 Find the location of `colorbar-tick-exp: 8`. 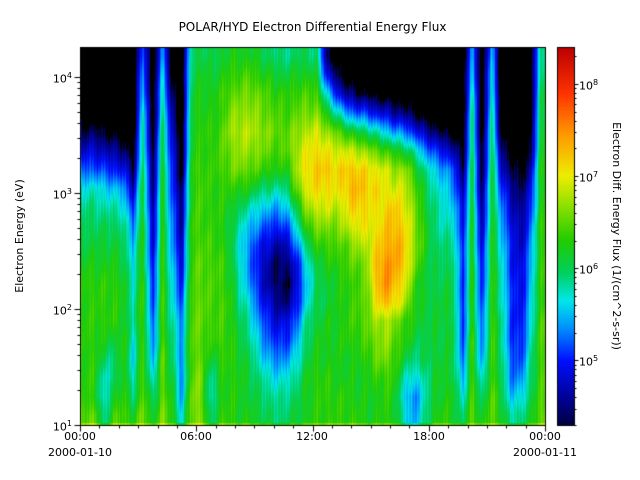

colorbar-tick-exp: 8 is located at coordinates (596, 82).